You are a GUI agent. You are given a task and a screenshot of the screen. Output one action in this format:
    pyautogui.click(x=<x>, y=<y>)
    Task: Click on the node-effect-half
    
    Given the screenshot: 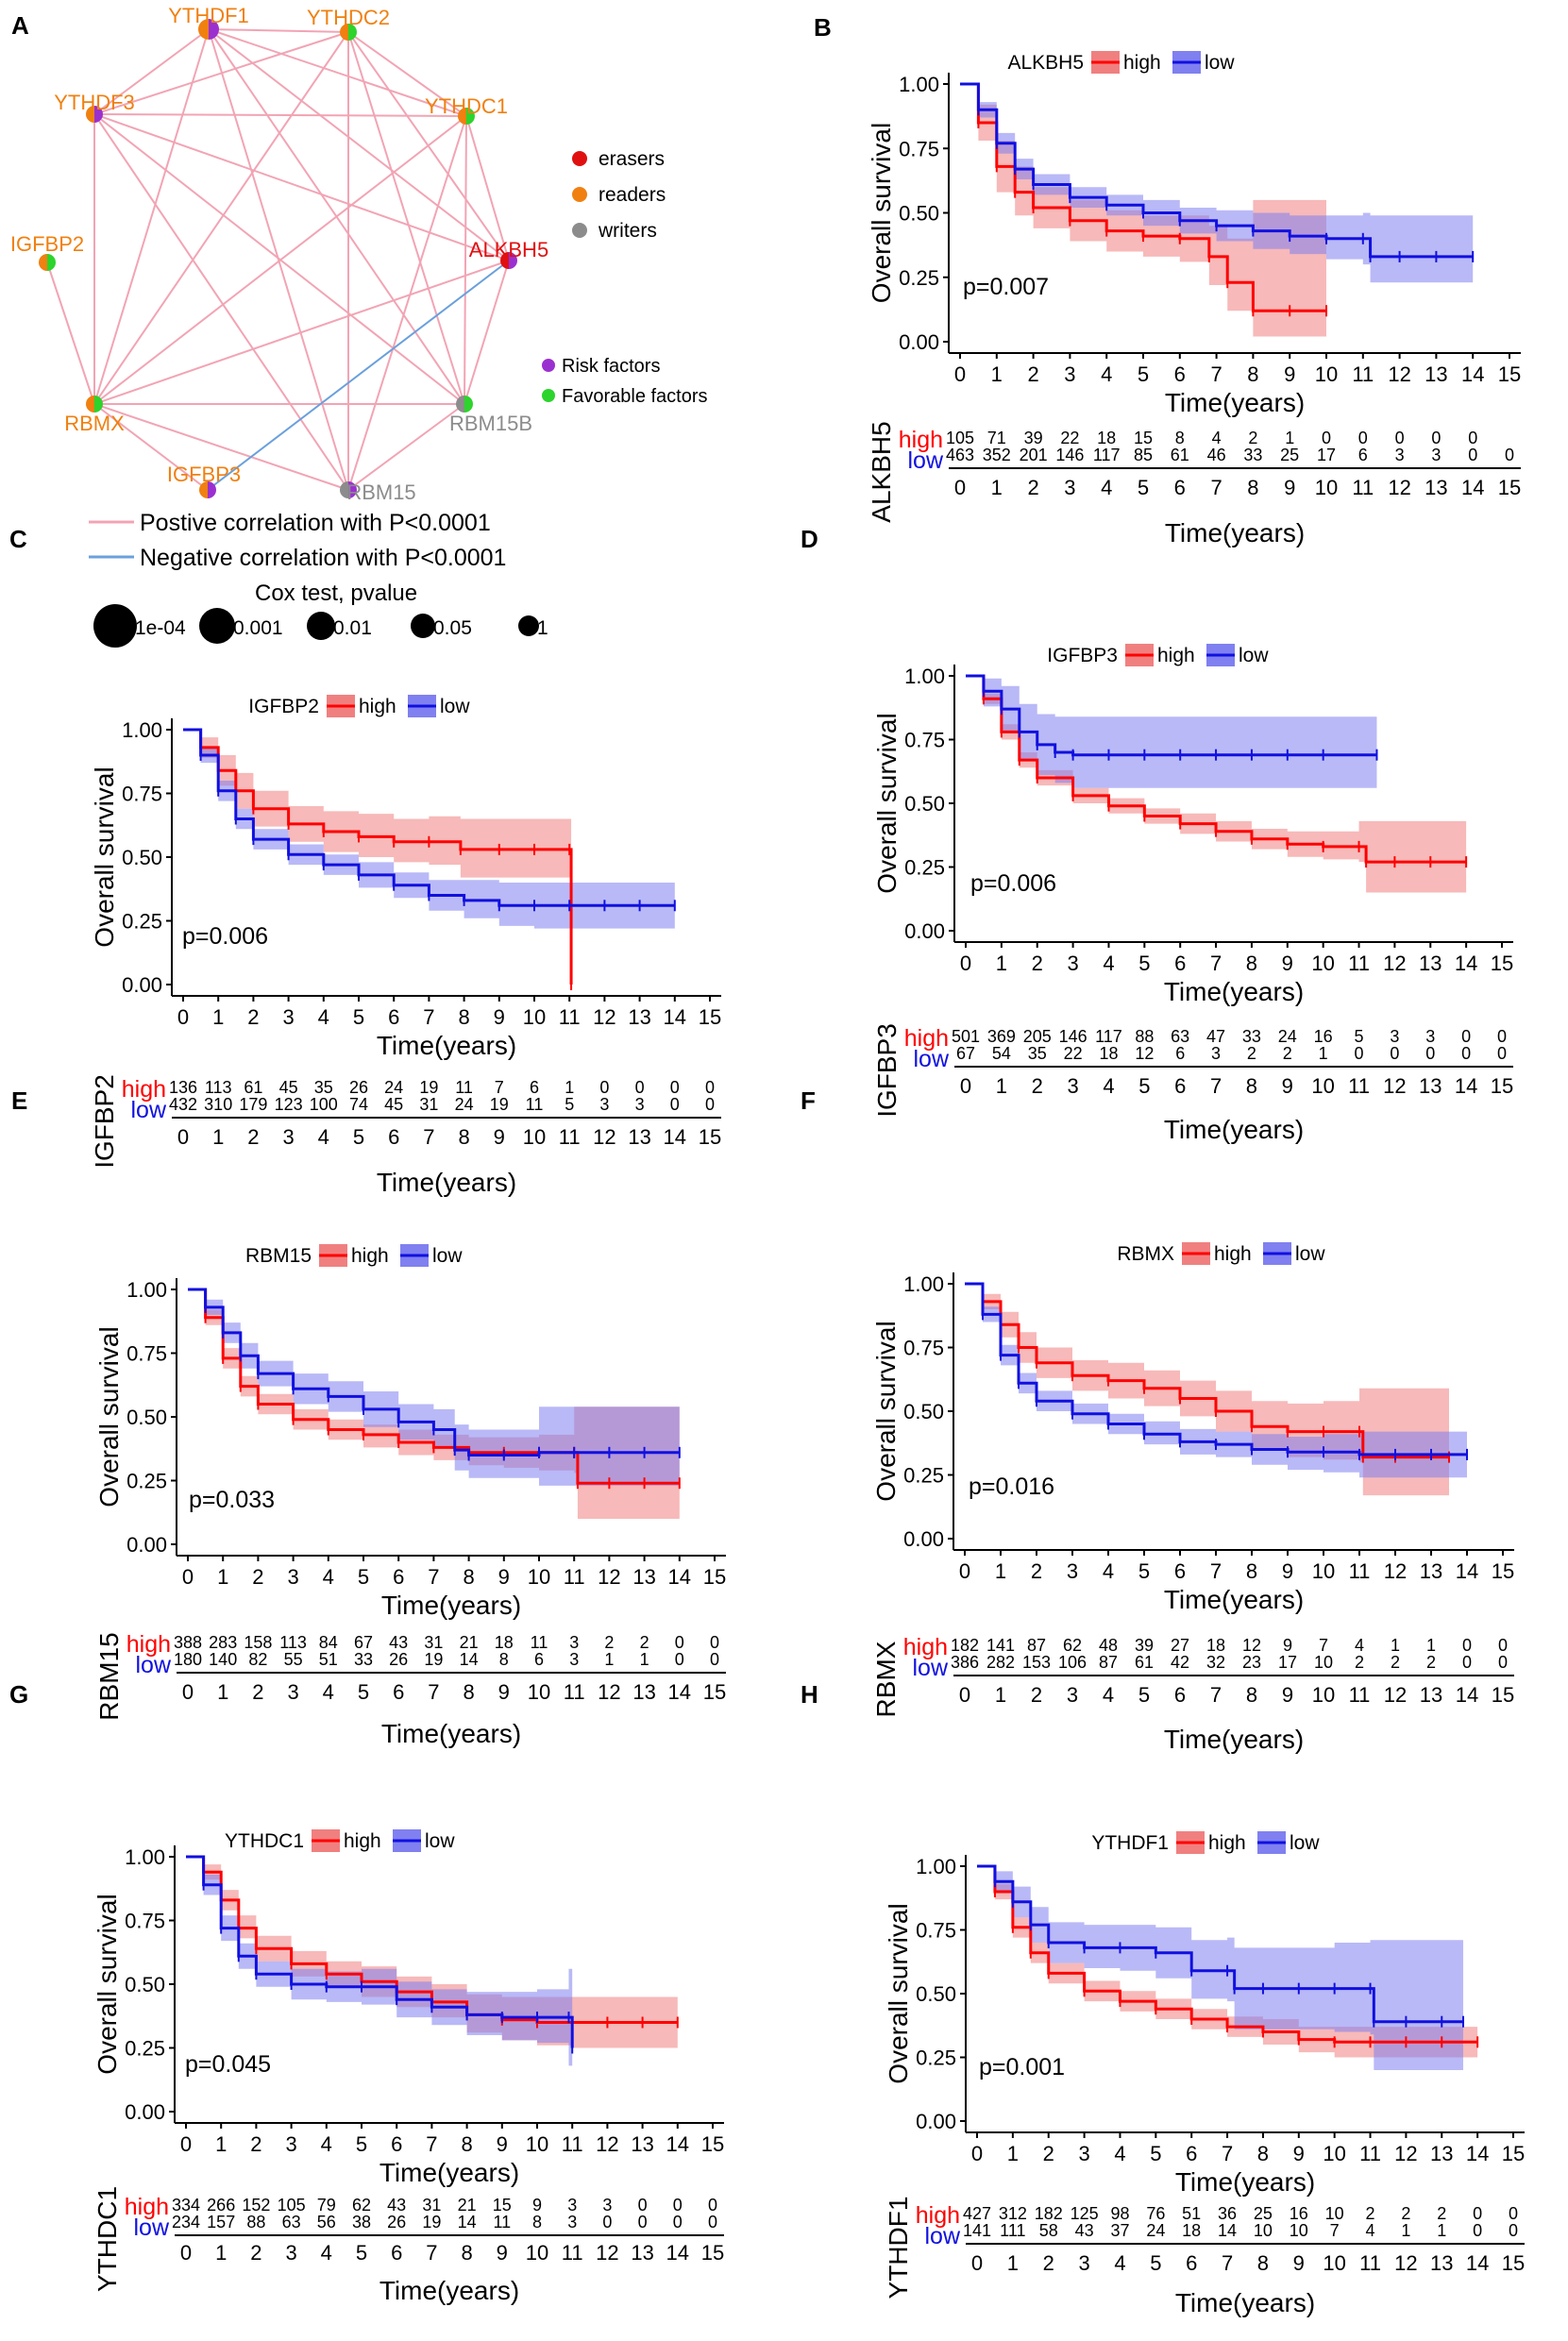 What is the action you would take?
    pyautogui.click(x=352, y=32)
    